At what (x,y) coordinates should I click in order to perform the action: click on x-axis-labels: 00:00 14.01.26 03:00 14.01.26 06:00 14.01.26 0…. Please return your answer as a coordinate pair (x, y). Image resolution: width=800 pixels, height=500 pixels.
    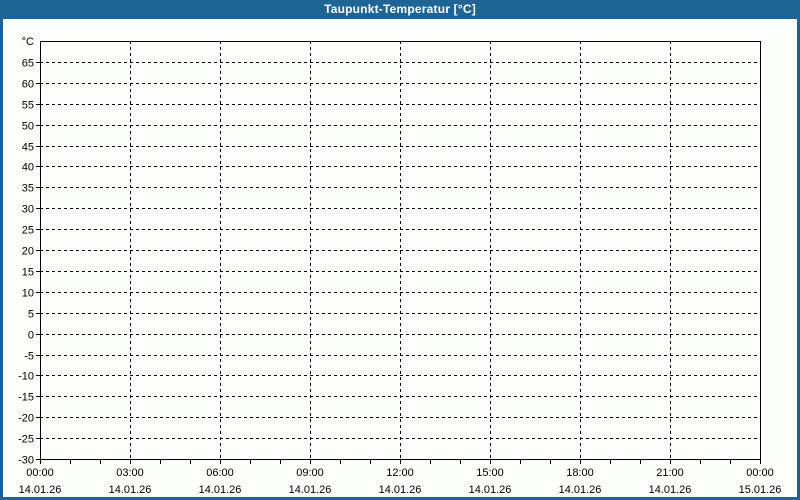
    Looking at the image, I should click on (400, 481).